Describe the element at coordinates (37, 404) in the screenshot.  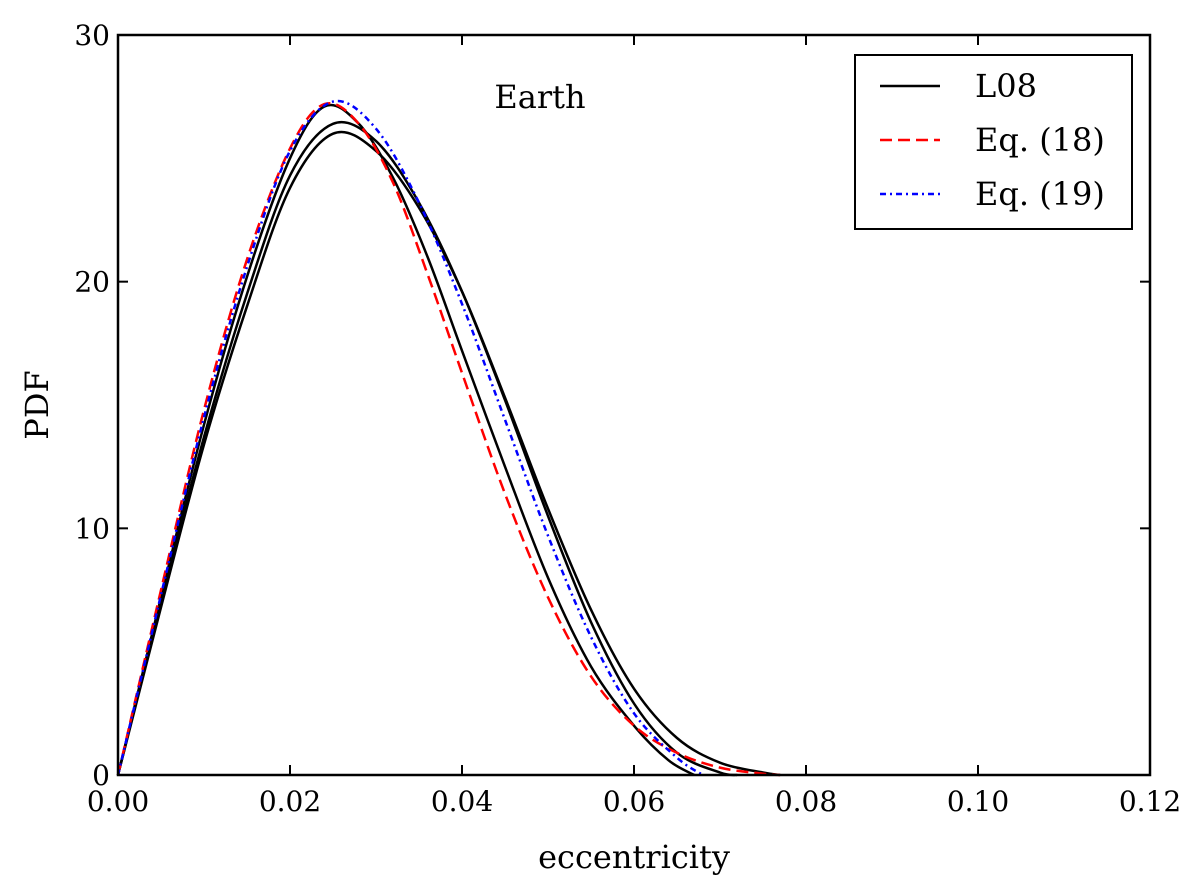
I see `y-axis-label: PDF` at that location.